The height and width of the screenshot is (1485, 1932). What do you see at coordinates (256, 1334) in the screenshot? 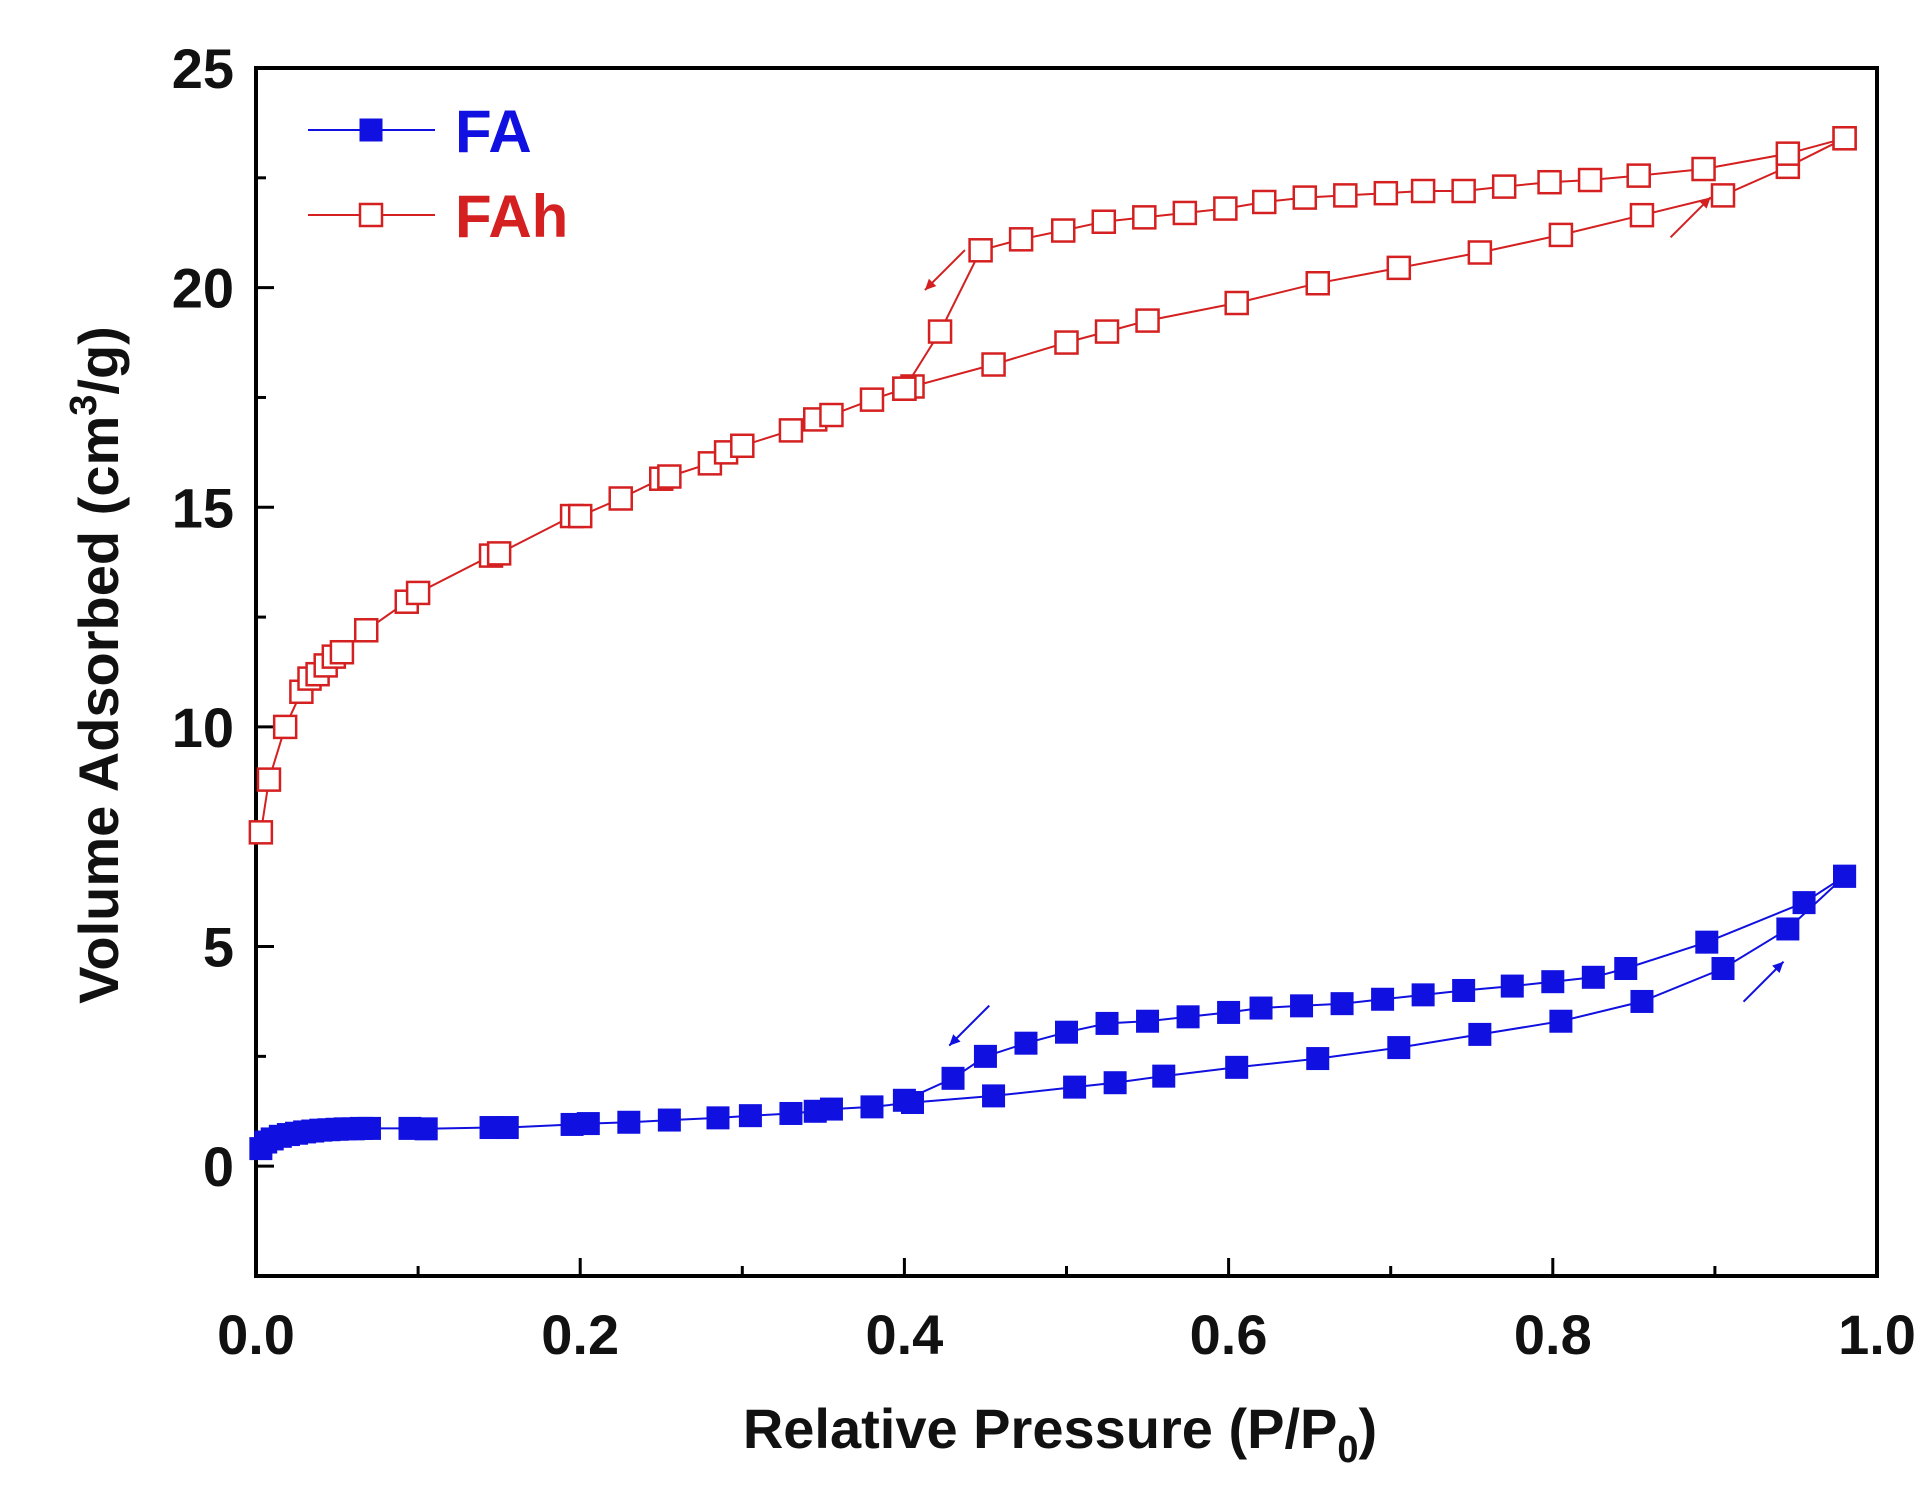
I see `x-tick-label: 0.0` at bounding box center [256, 1334].